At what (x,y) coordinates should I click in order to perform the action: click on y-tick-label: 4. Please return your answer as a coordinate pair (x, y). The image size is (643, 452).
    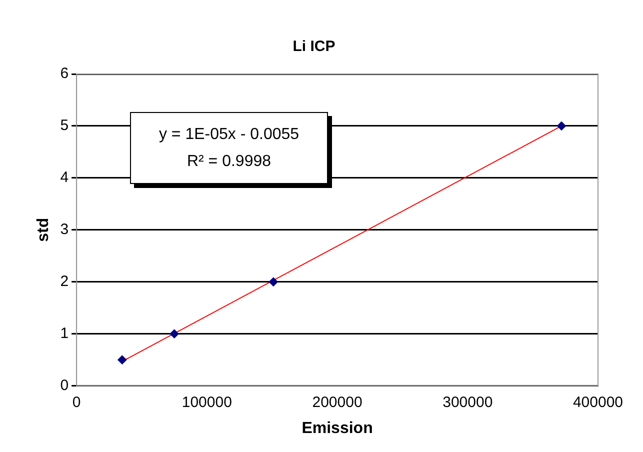
    Looking at the image, I should click on (64, 177).